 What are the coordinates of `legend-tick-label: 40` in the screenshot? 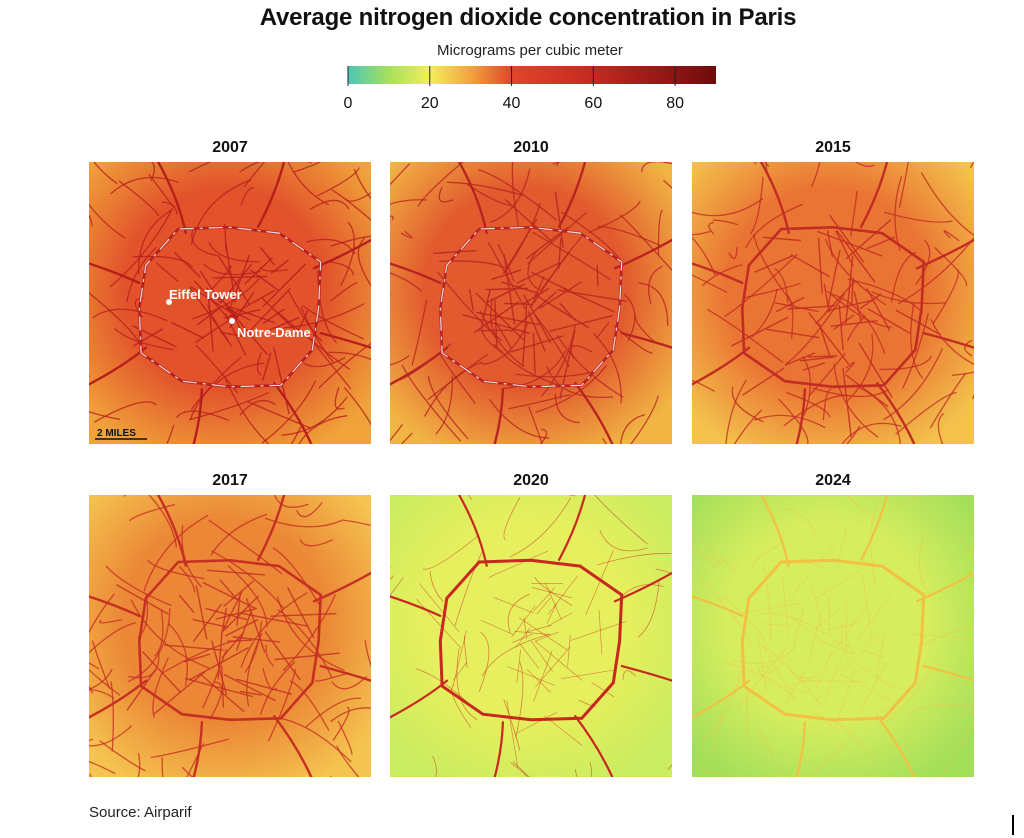 It's located at (512, 103).